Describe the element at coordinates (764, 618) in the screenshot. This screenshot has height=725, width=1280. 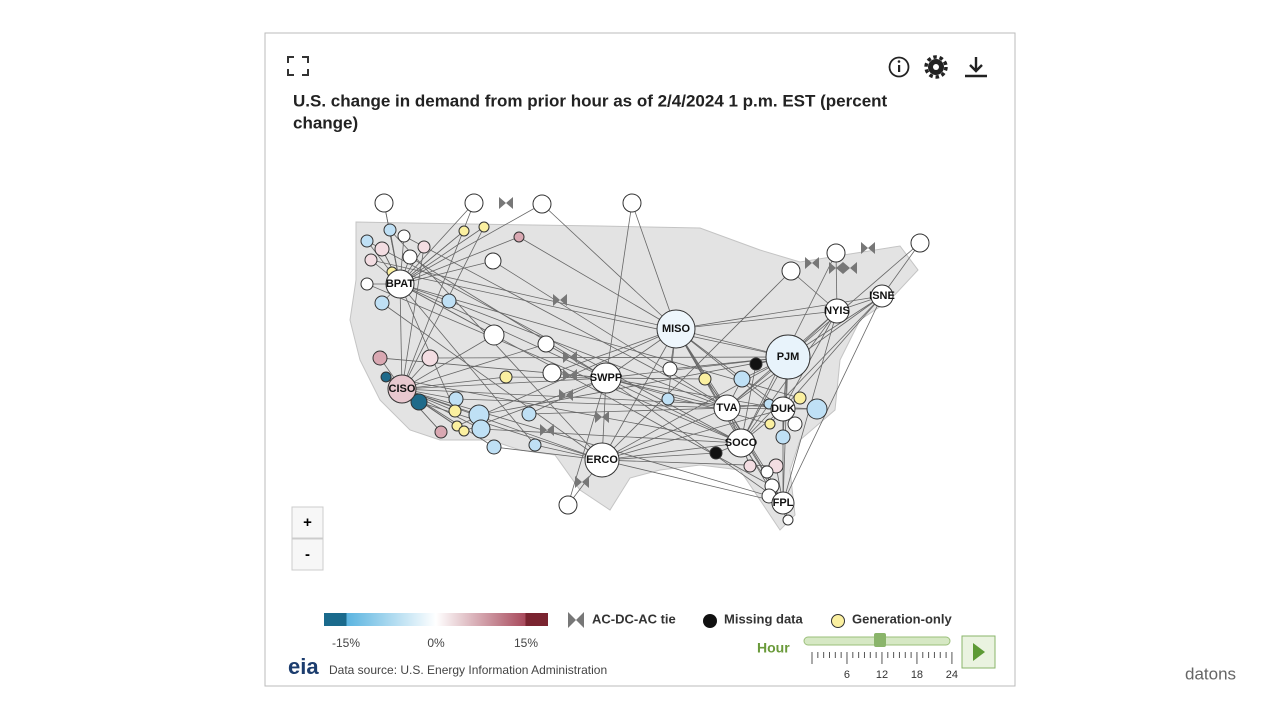
I see `legend-missing: Missing data` at that location.